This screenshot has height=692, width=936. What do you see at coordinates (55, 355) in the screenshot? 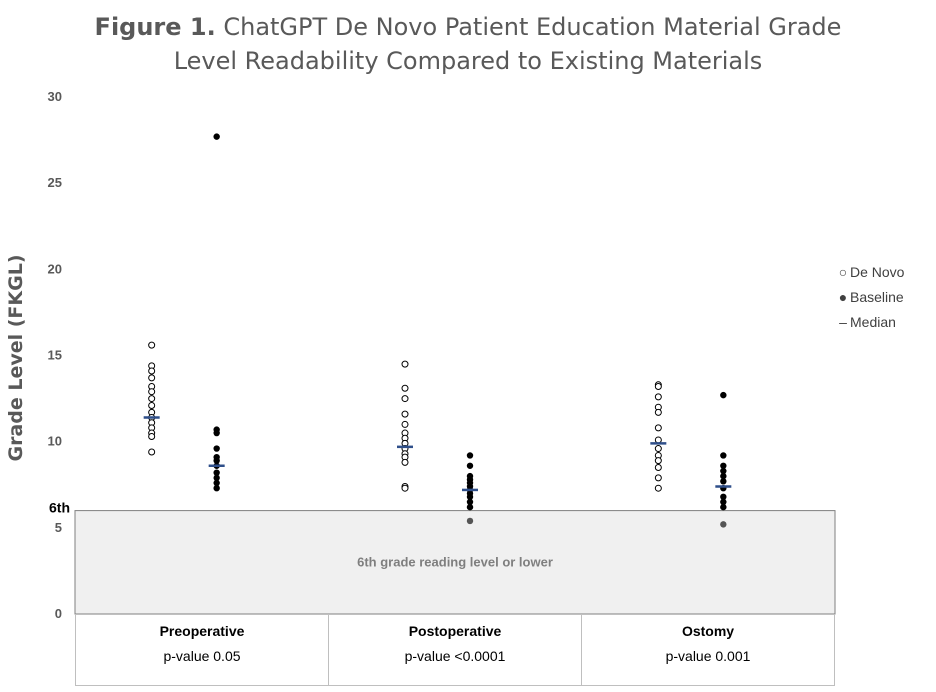
I see `y-tick-label: 15` at bounding box center [55, 355].